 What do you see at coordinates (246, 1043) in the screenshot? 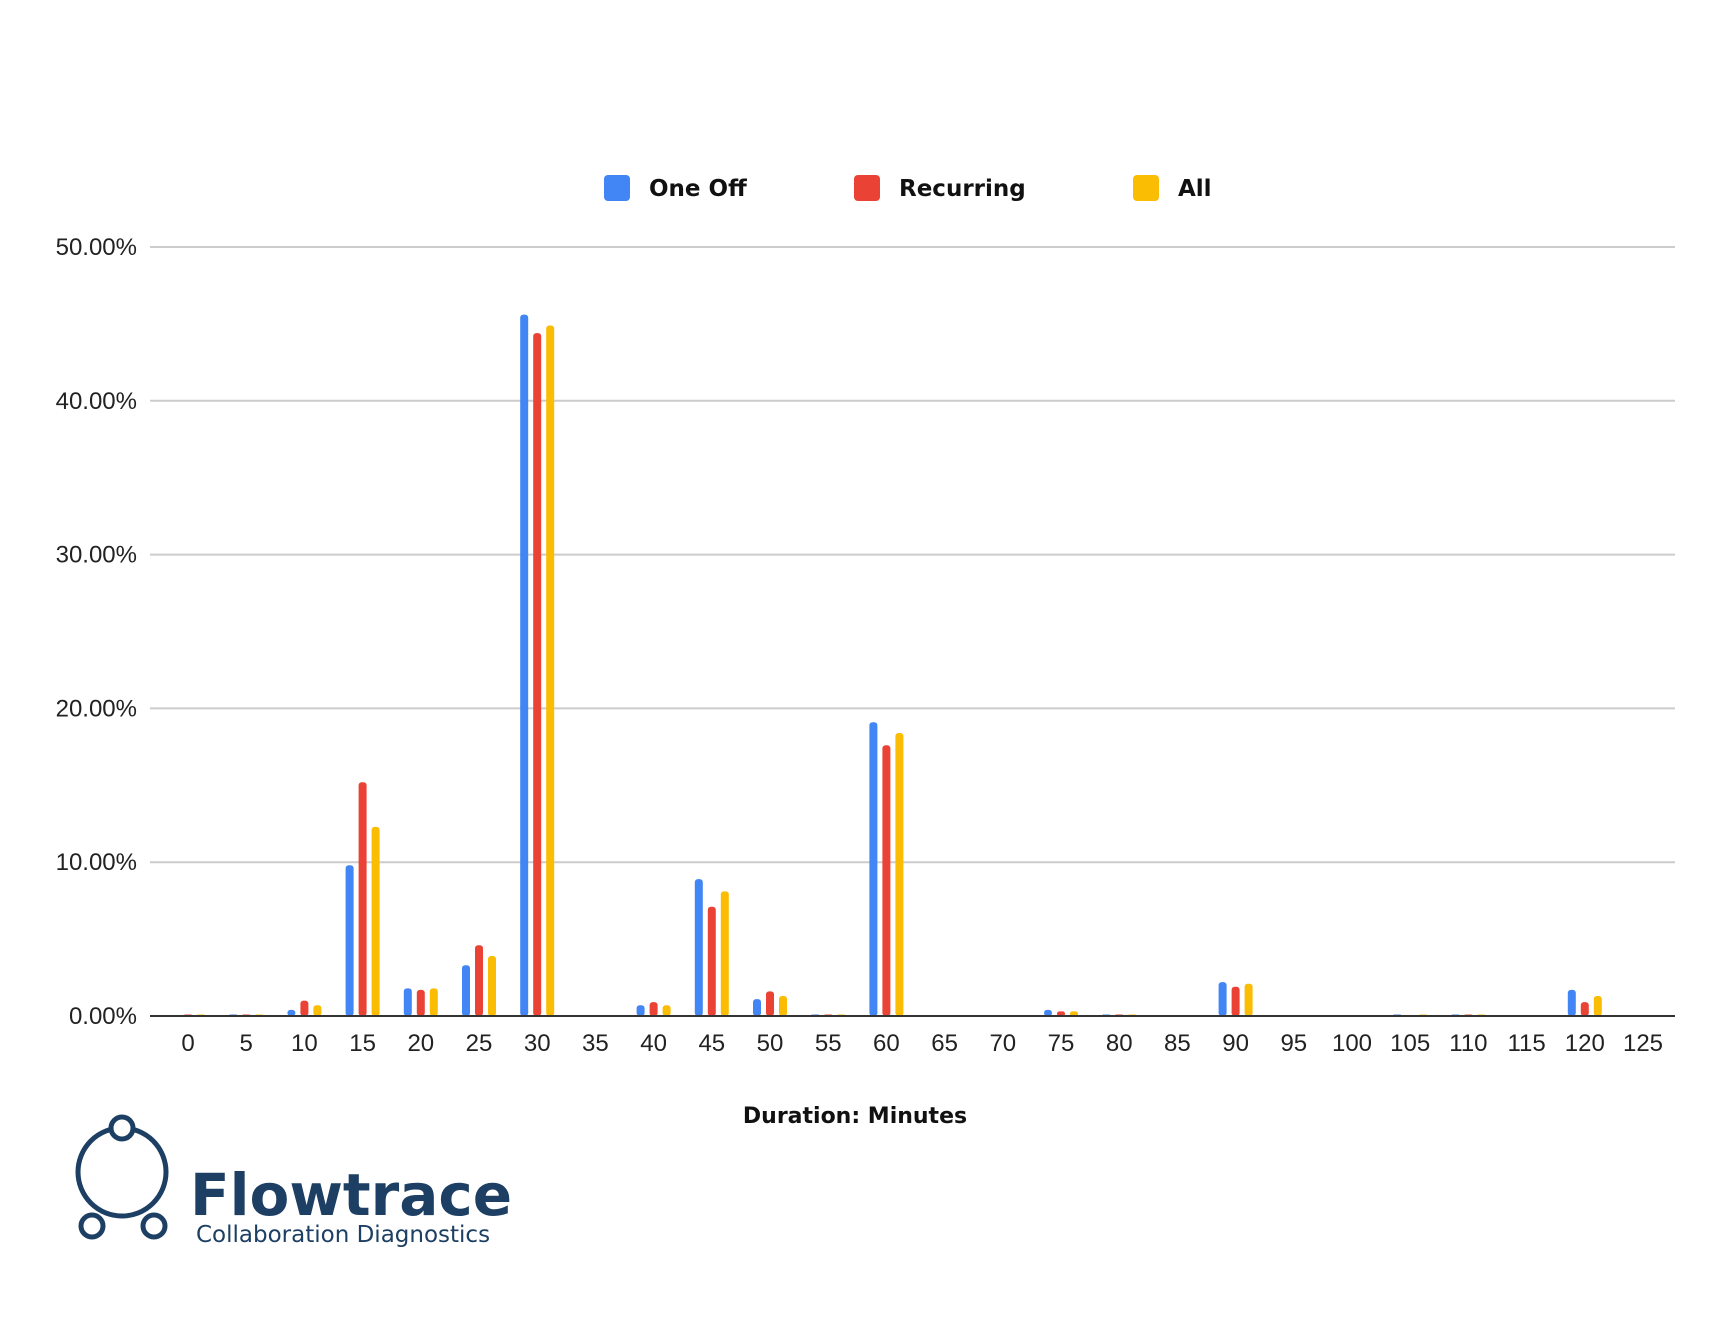
I see `x-tick-label: 5` at bounding box center [246, 1043].